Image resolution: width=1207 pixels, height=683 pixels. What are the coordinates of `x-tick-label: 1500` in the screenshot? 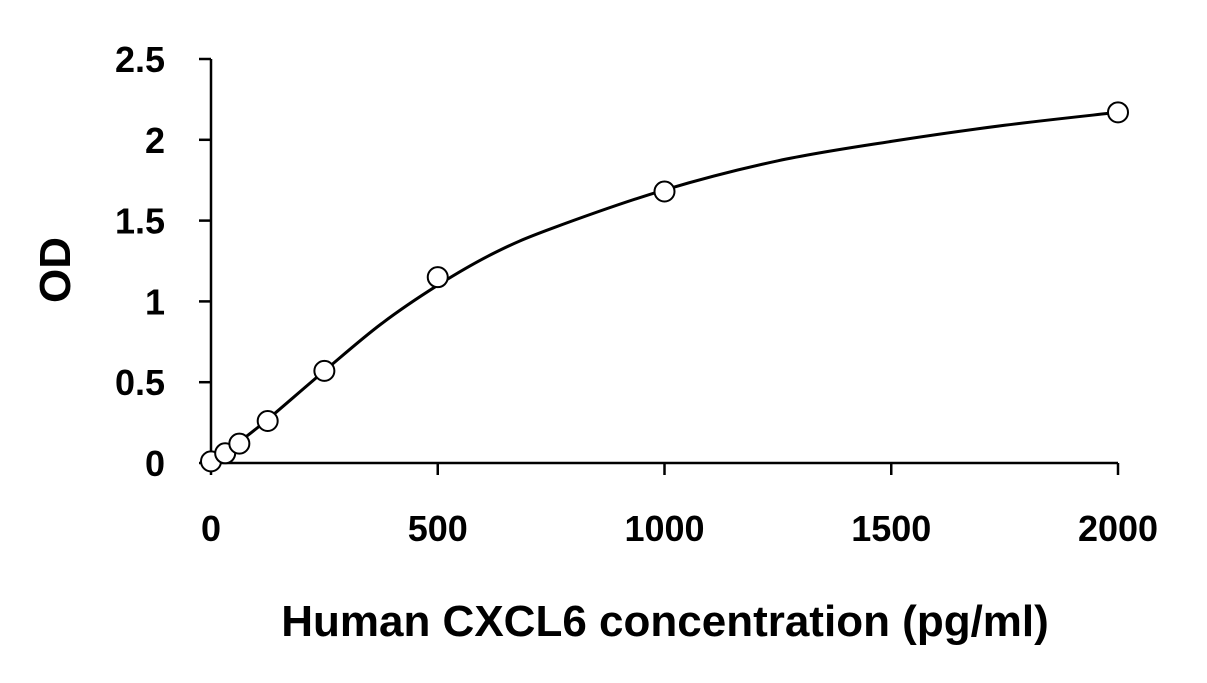 It's located at (891, 528).